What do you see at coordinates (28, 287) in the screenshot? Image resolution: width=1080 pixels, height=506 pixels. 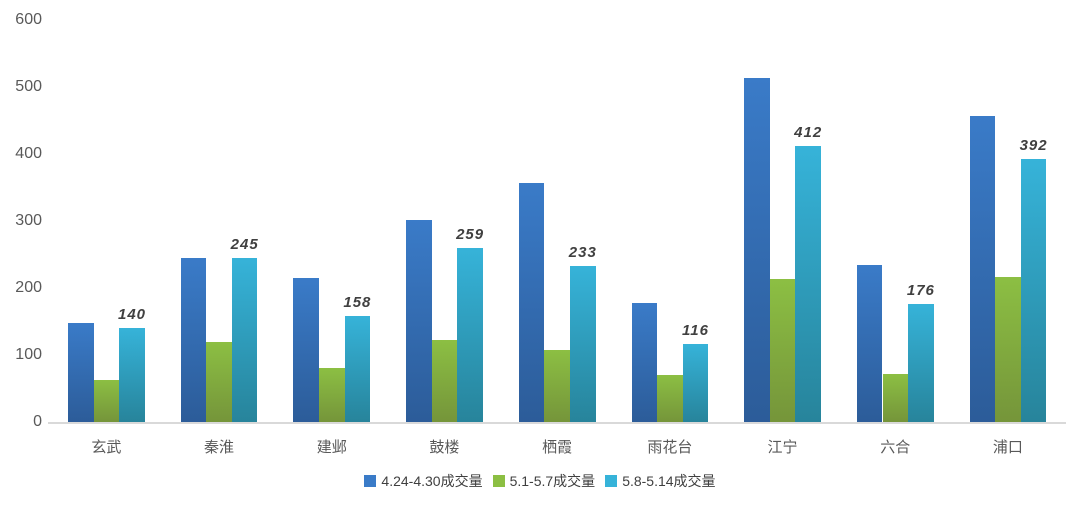 I see `y-tick-label-200: 200` at bounding box center [28, 287].